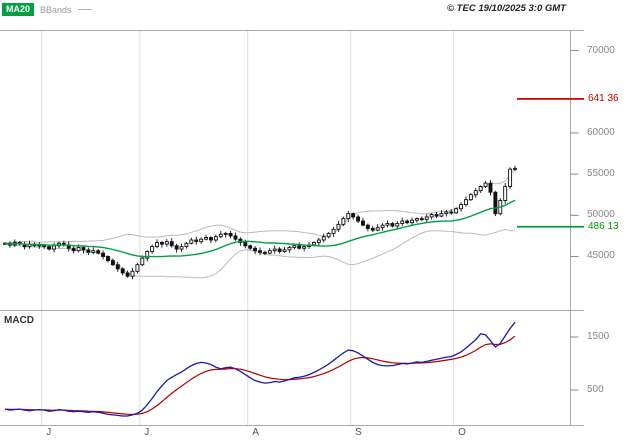 This screenshot has width=627, height=440. Describe the element at coordinates (18, 9) in the screenshot. I see `ma20-legend-badge: MA20` at that location.